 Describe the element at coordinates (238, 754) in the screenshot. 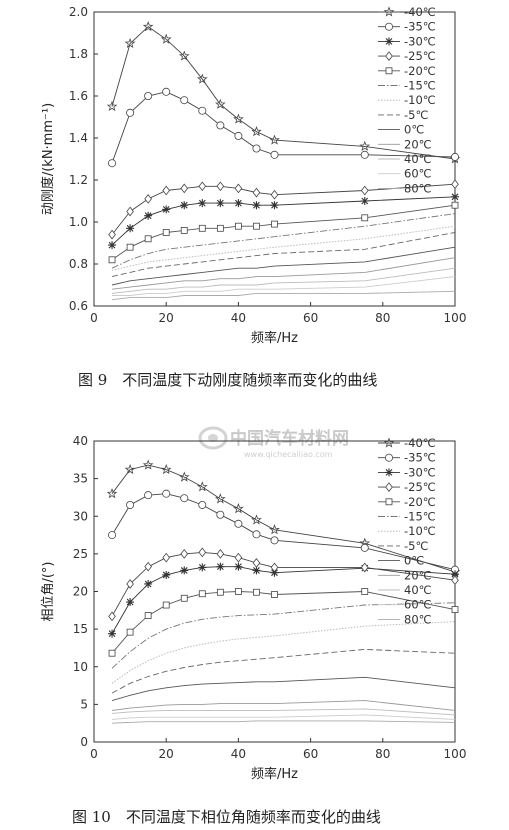

I see `x-tick-label: 40` at that location.